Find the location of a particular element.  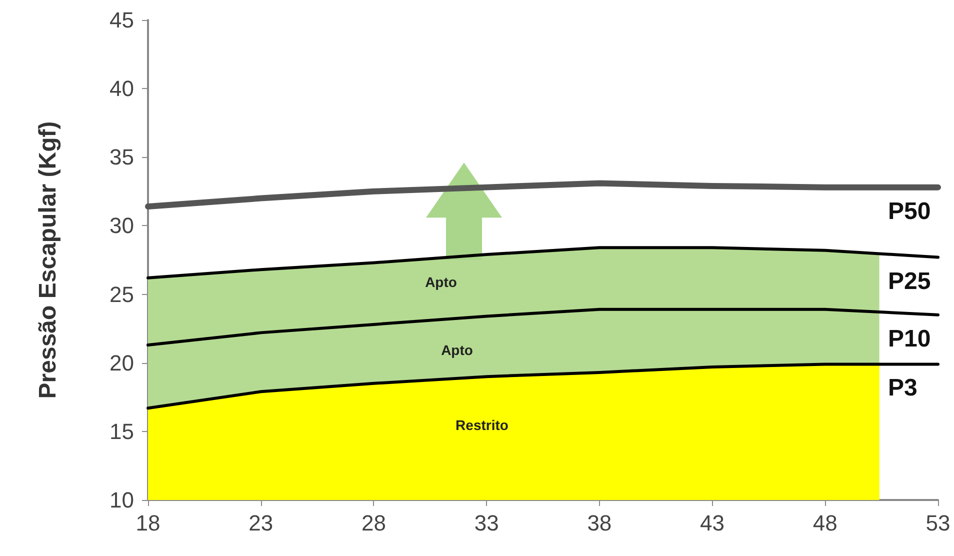

x-tick-label: 28 is located at coordinates (373, 523).